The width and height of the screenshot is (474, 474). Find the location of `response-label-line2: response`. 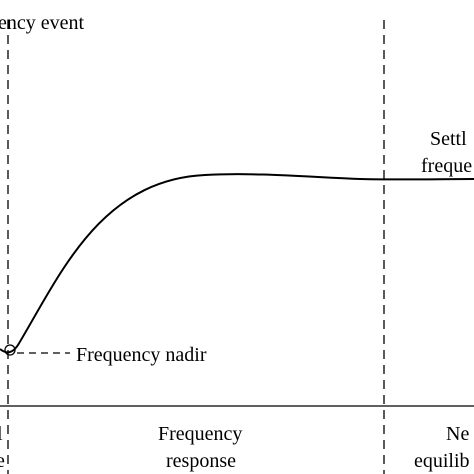

response-label-line2: response is located at coordinates (201, 461).